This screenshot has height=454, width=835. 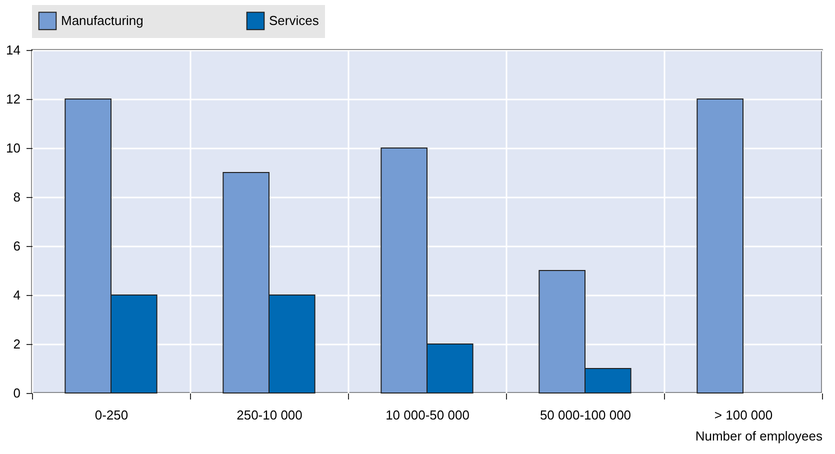 What do you see at coordinates (16, 344) in the screenshot?
I see `y-tick-label: 2` at bounding box center [16, 344].